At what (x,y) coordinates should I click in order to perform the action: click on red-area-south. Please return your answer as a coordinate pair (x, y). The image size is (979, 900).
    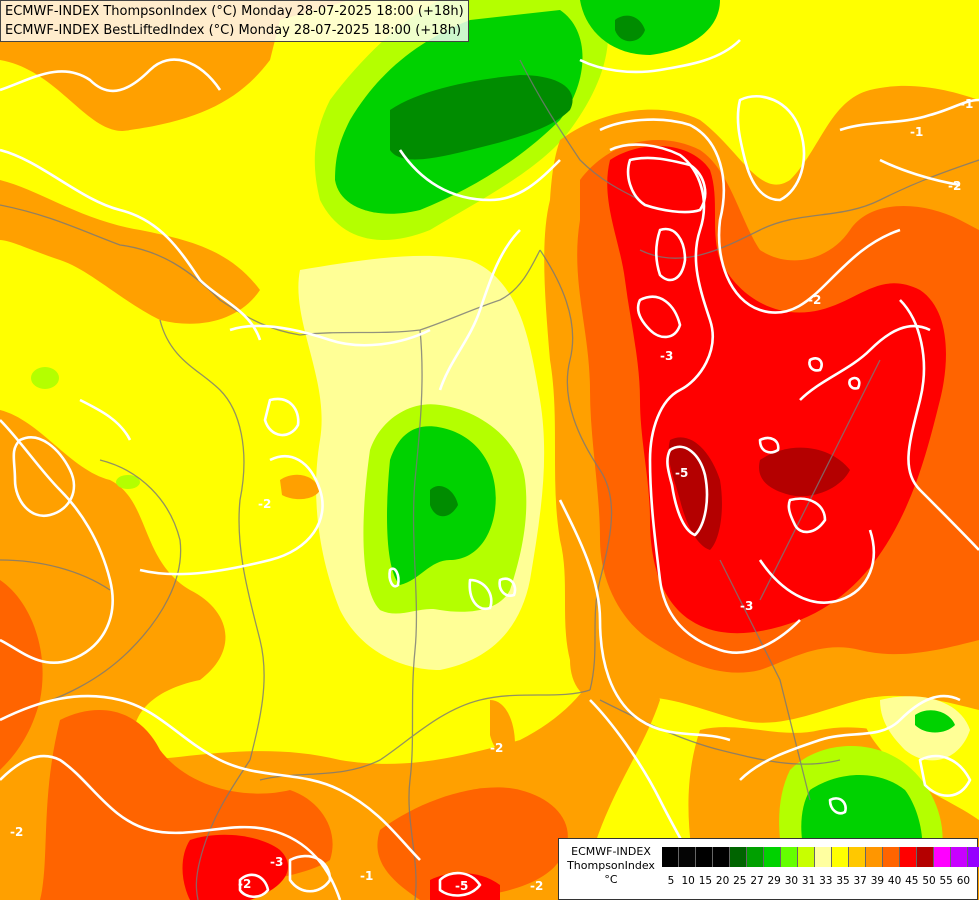
    Looking at the image, I should click on (235, 867).